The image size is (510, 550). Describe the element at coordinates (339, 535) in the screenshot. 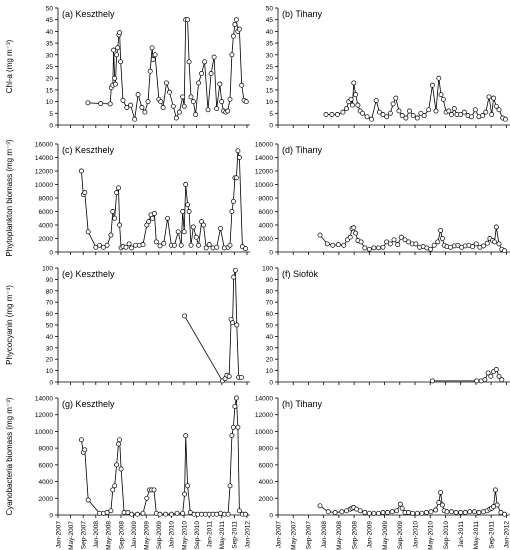

I see `x-tick-label: May-2008` at that location.